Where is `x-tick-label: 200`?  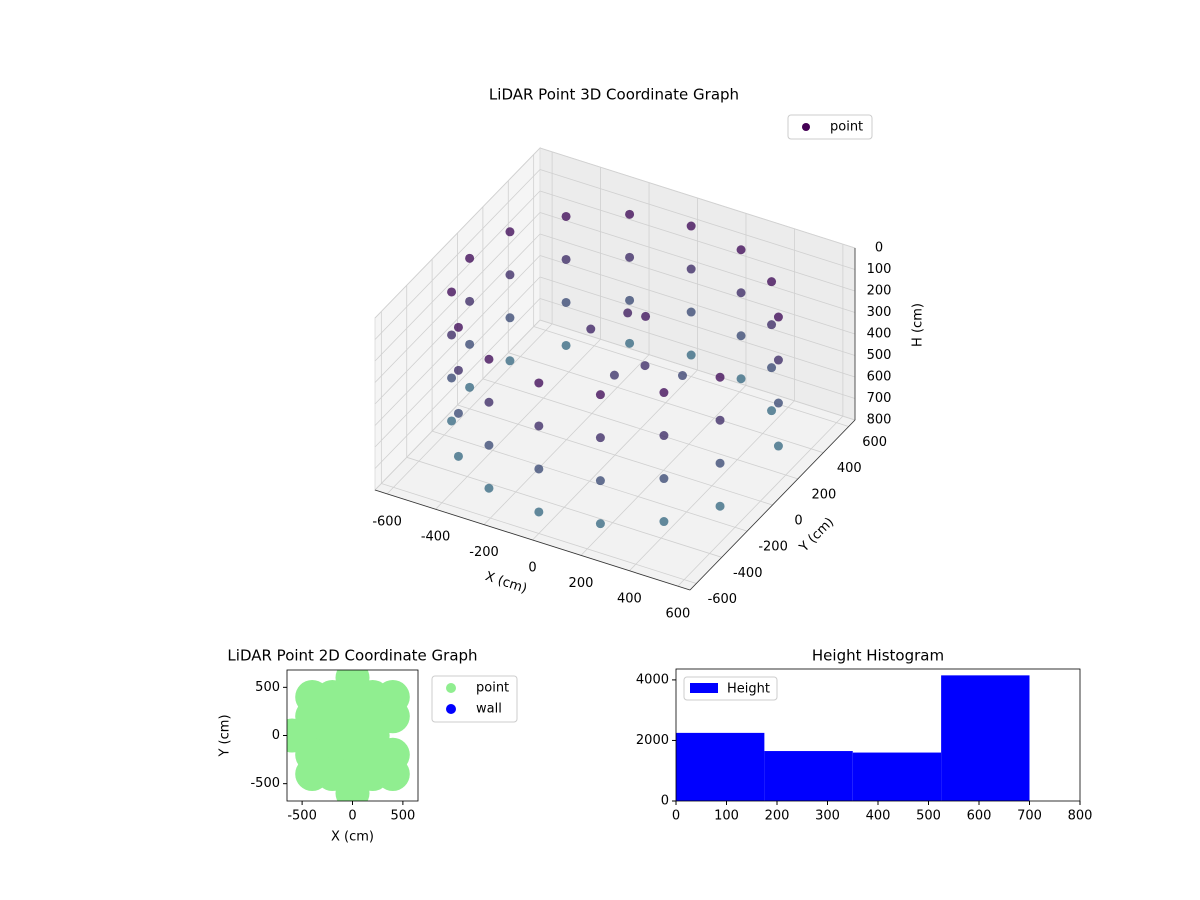 x-tick-label: 200 is located at coordinates (581, 583).